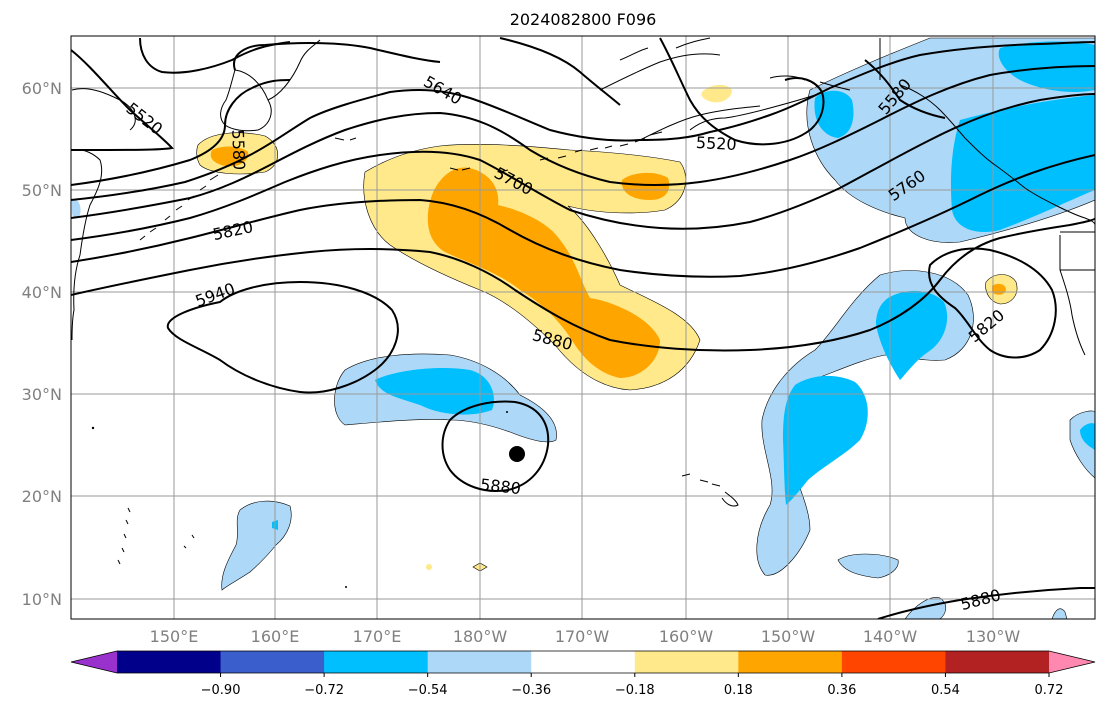  What do you see at coordinates (179, 207) in the screenshot?
I see `coastline-kuriles` at bounding box center [179, 207].